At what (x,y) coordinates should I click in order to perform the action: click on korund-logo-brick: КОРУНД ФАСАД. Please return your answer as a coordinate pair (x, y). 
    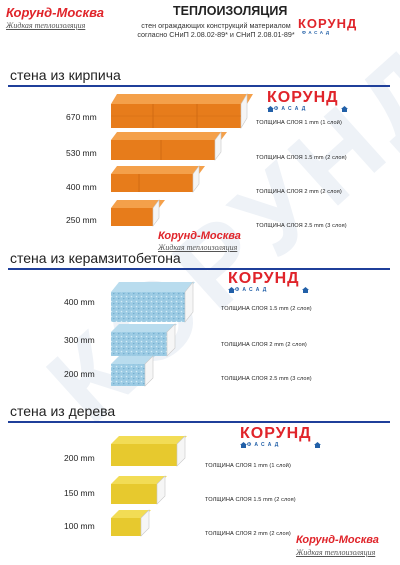
    Looking at the image, I should click on (309, 101).